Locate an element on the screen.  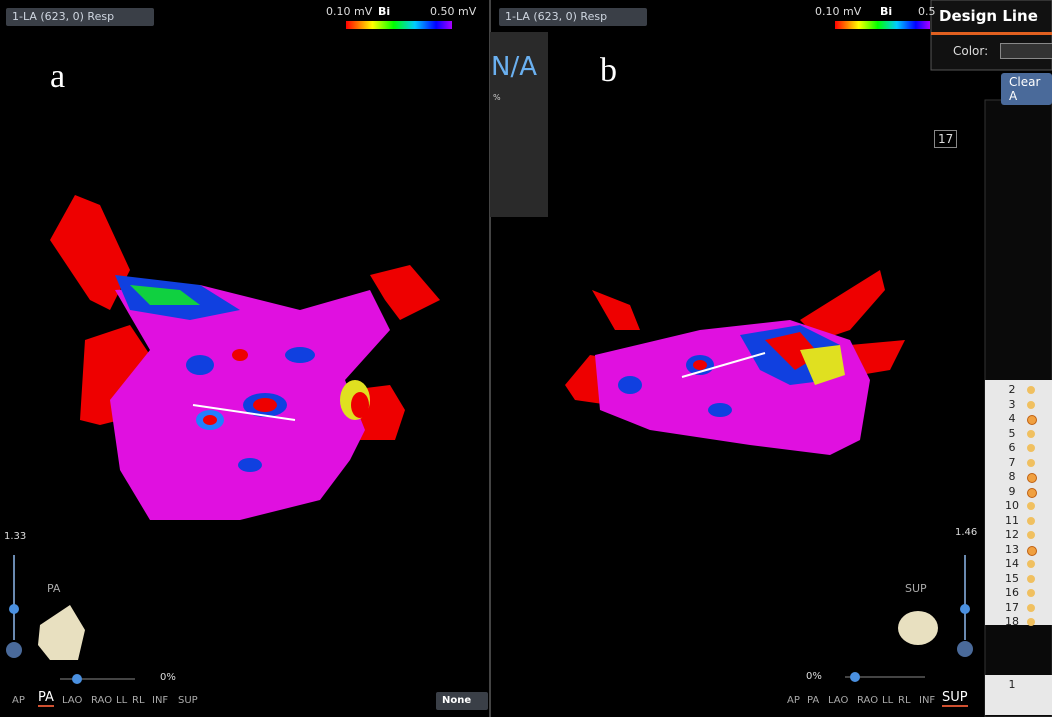
point-id: 14 is located at coordinates (1012, 563).